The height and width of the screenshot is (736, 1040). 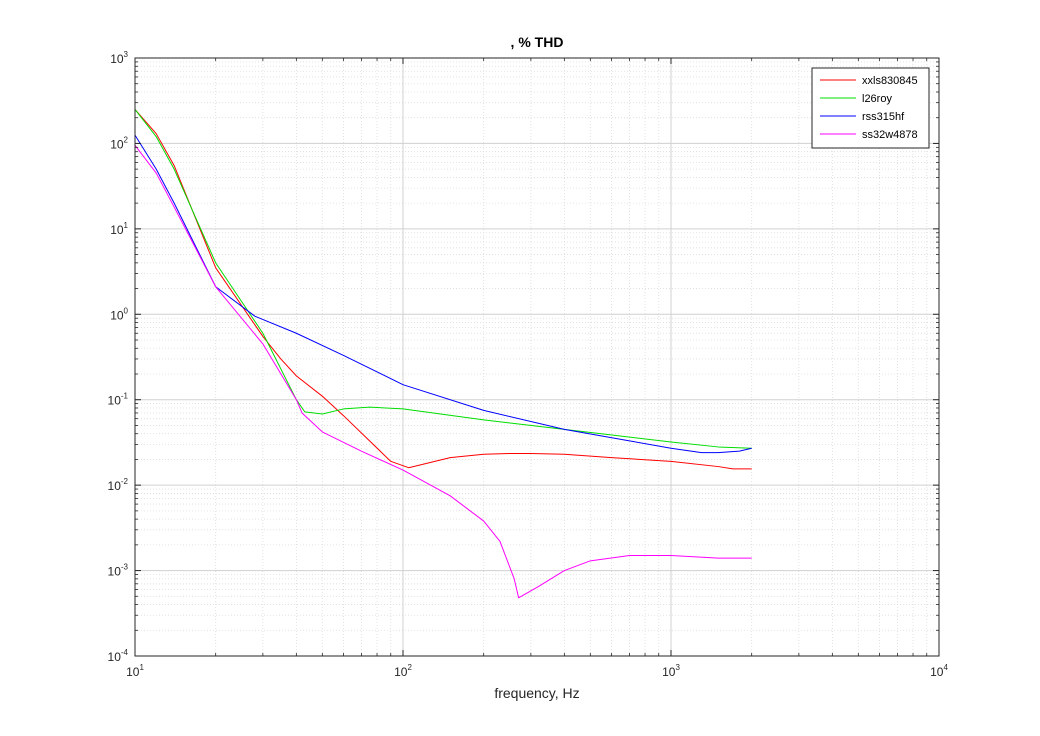 I want to click on y-tick-exponent: 1, so click(x=126, y=225).